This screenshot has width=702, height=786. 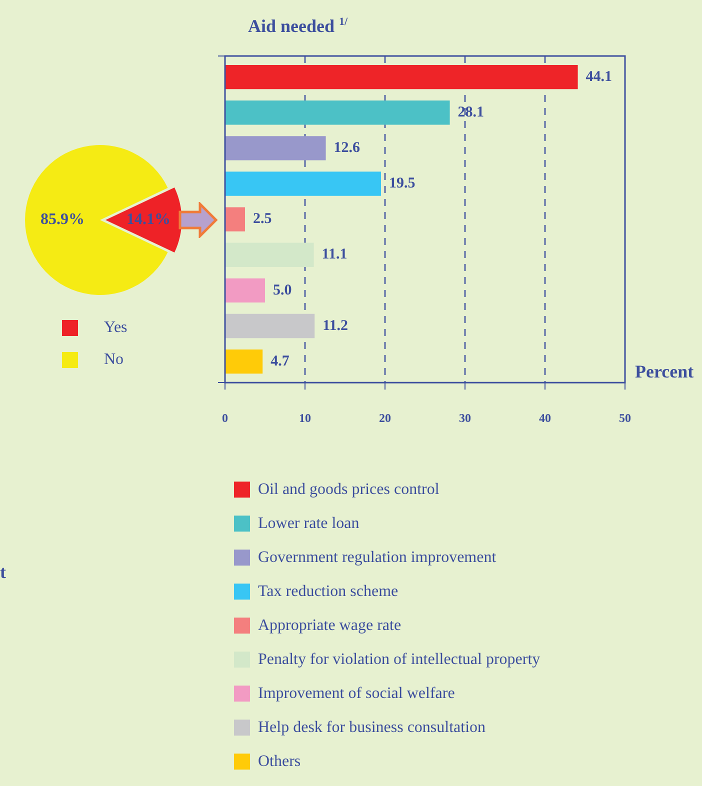 I want to click on legend-label: Government regulation improvement, so click(x=377, y=557).